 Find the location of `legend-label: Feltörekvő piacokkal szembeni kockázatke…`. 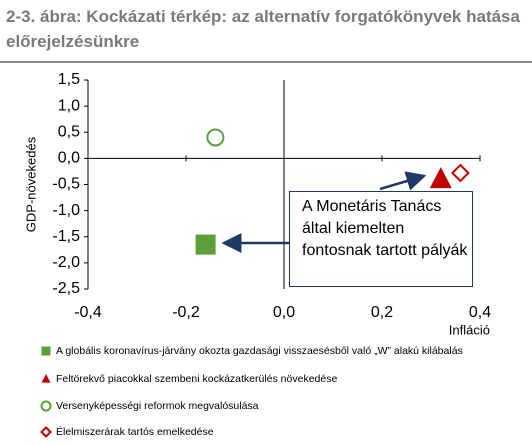

legend-label: Feltörekvő piacokkal szembeni kockázatke… is located at coordinates (197, 379).